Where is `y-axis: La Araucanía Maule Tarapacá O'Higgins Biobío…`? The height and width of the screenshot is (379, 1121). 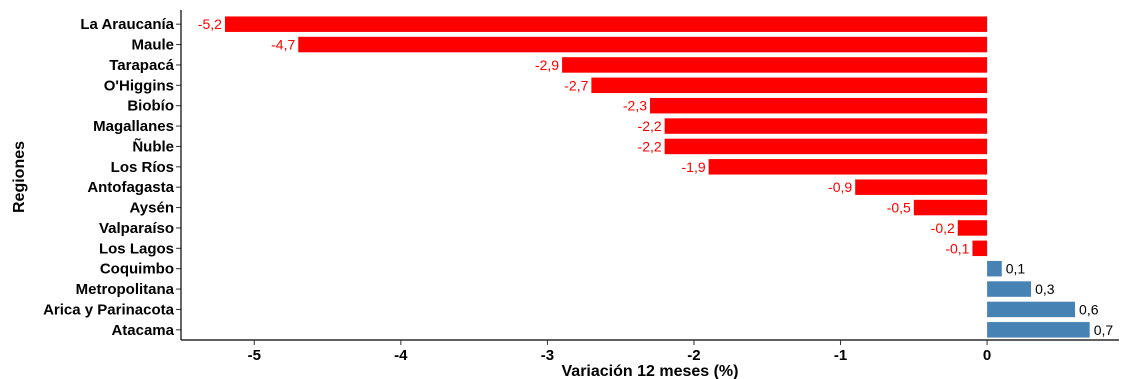
y-axis: La Araucanía Maule Tarapacá O'Higgins Biobío… is located at coordinates (112, 175).